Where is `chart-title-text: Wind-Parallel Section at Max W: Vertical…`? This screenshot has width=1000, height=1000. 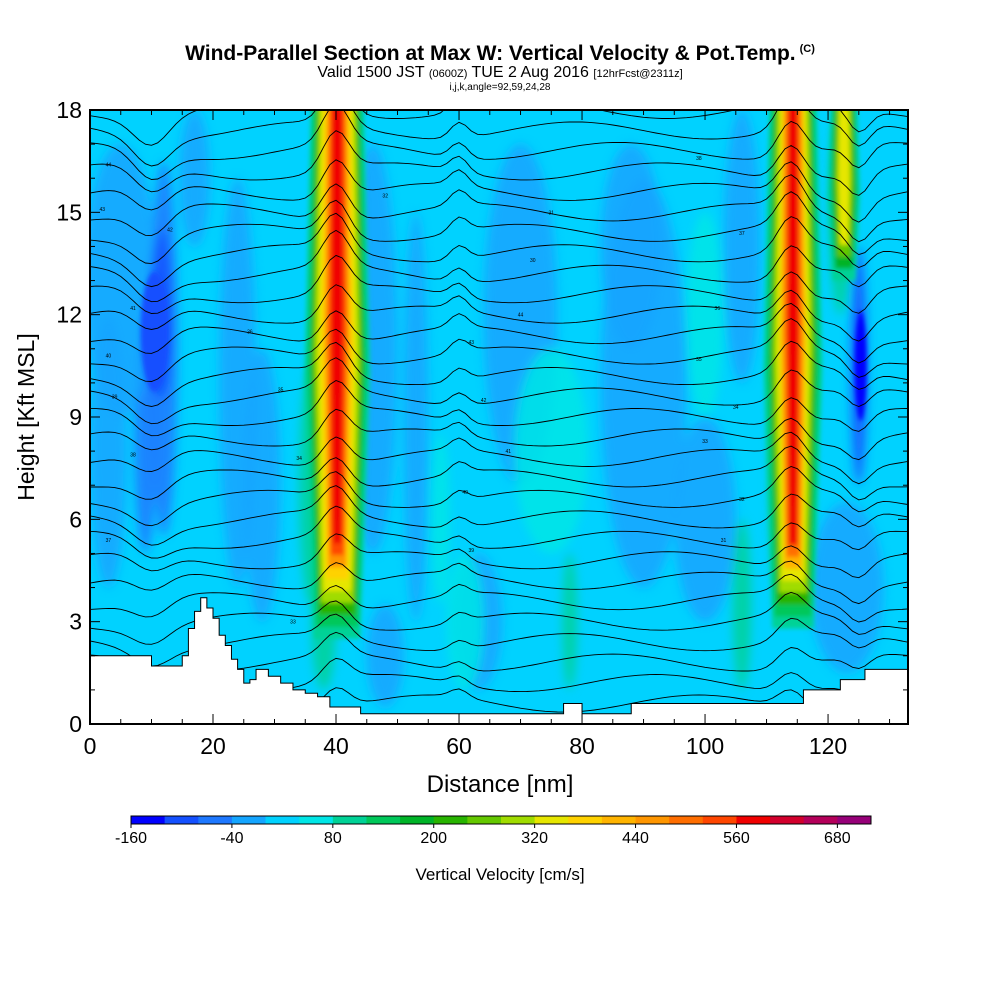 chart-title-text: Wind-Parallel Section at Max W: Vertical… is located at coordinates (490, 53).